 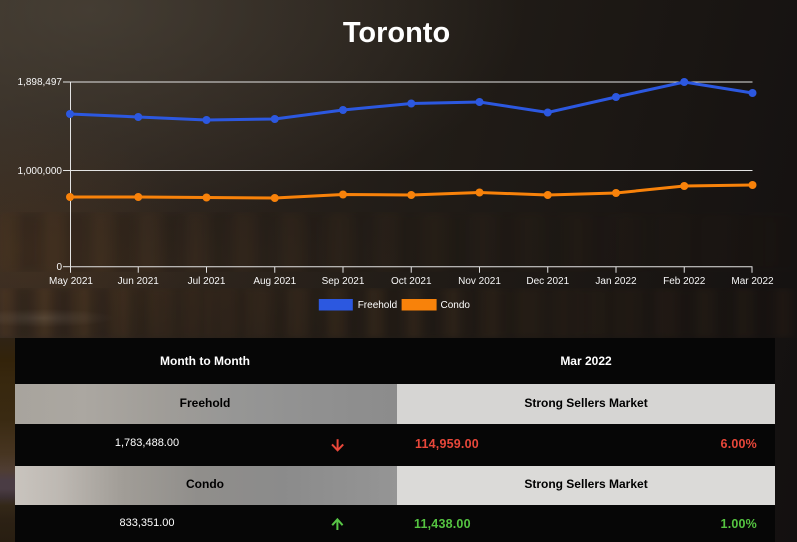 I want to click on svg-text: 0, so click(x=59, y=267).